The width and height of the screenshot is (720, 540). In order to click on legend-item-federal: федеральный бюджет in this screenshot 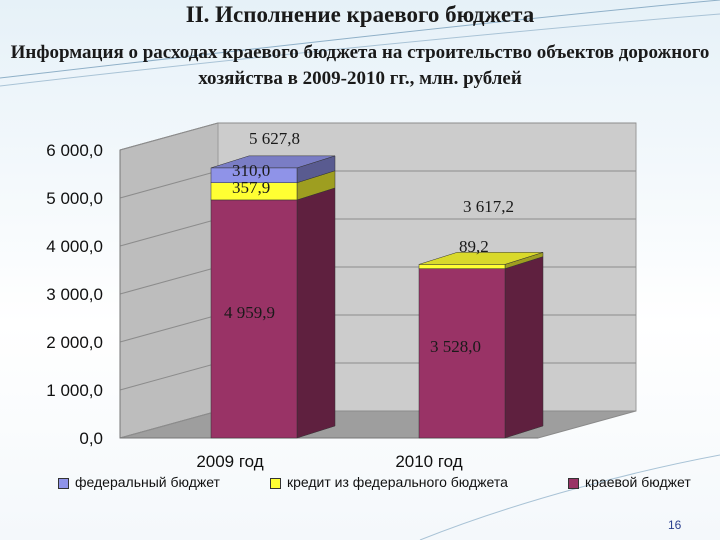, I will do `click(139, 482)`.